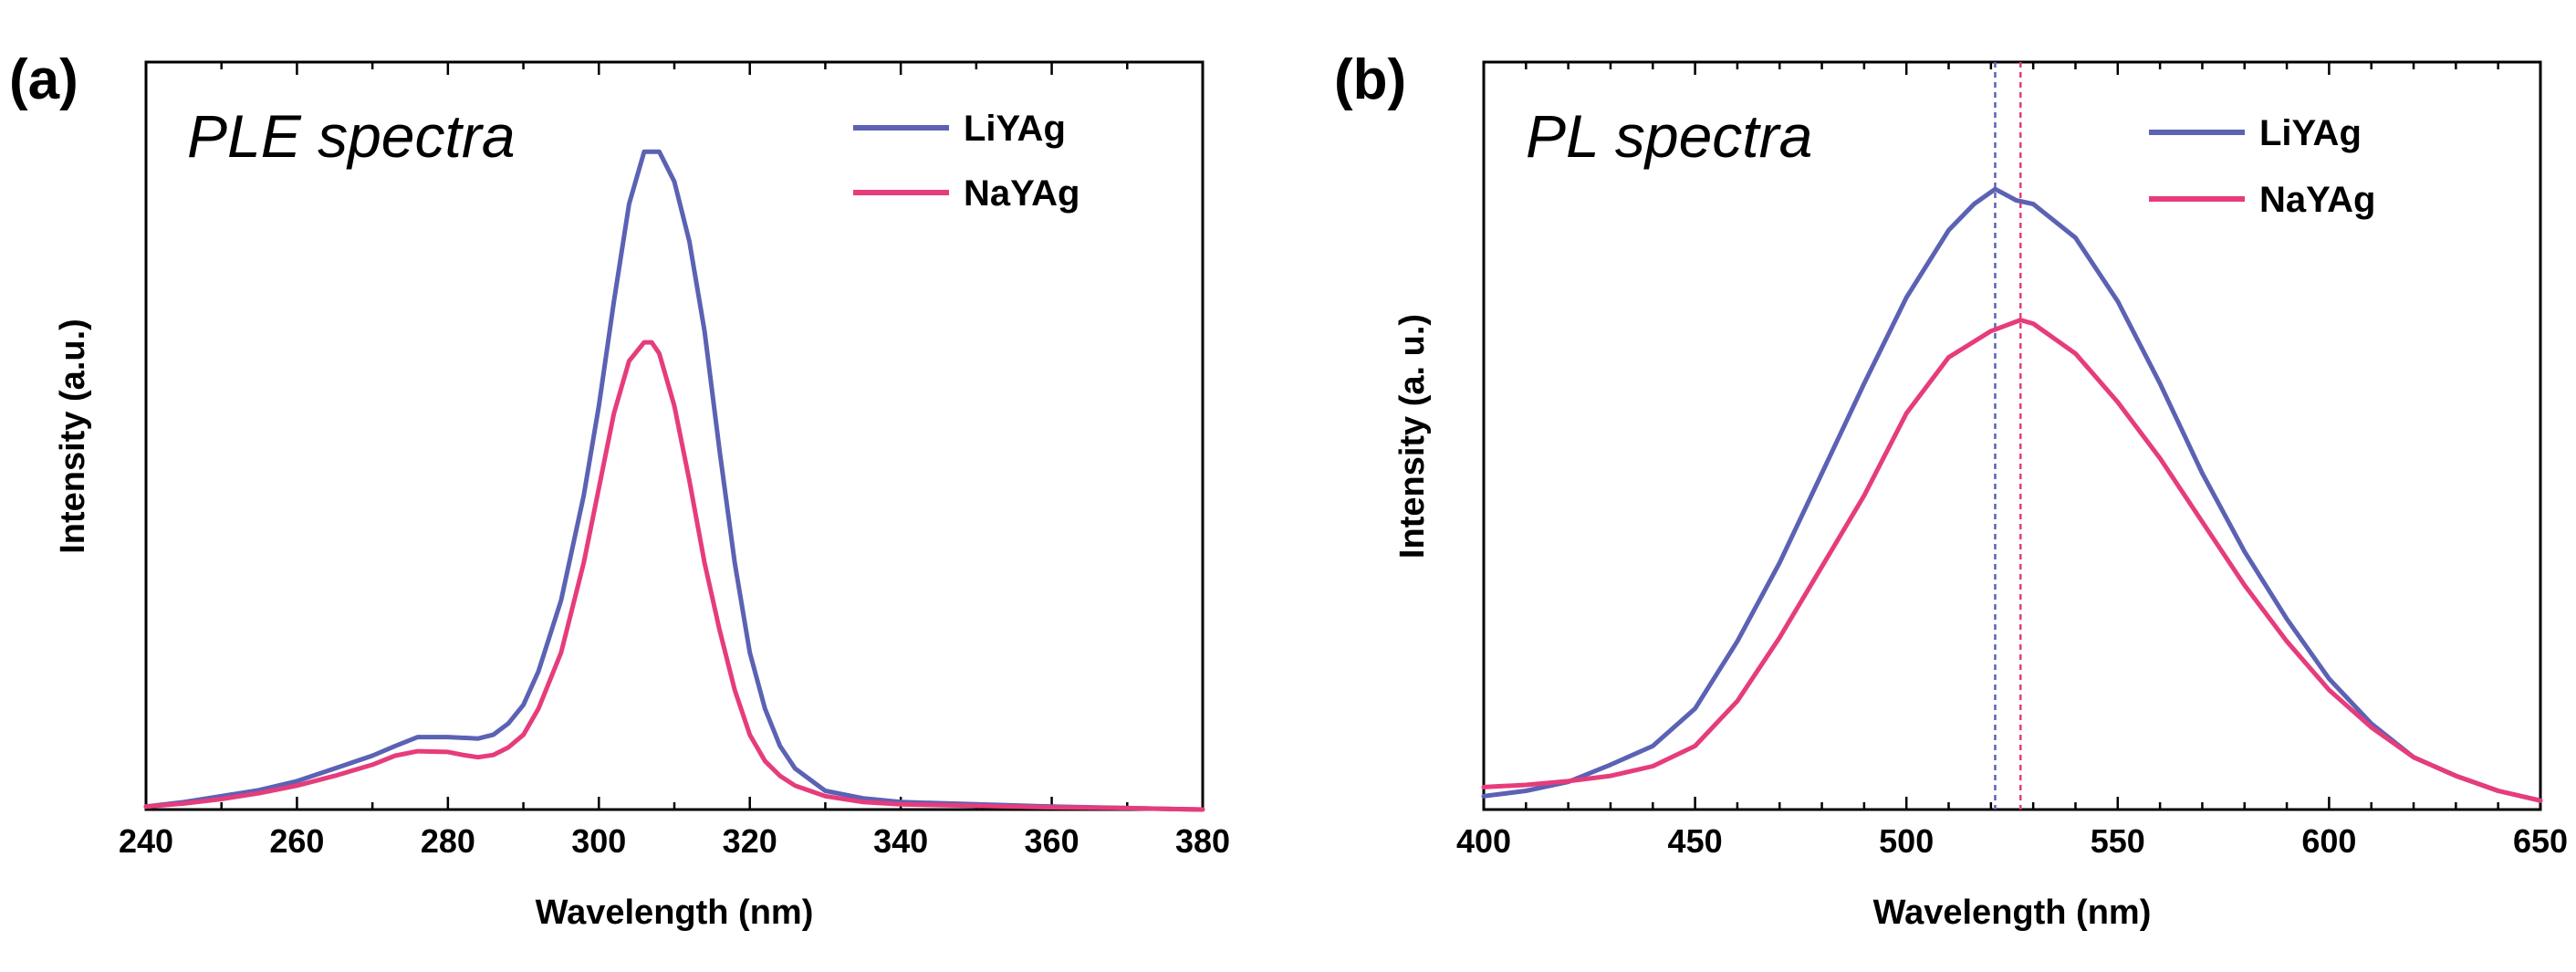  I want to click on panel-a-x-tick-label: 380, so click(1202, 841).